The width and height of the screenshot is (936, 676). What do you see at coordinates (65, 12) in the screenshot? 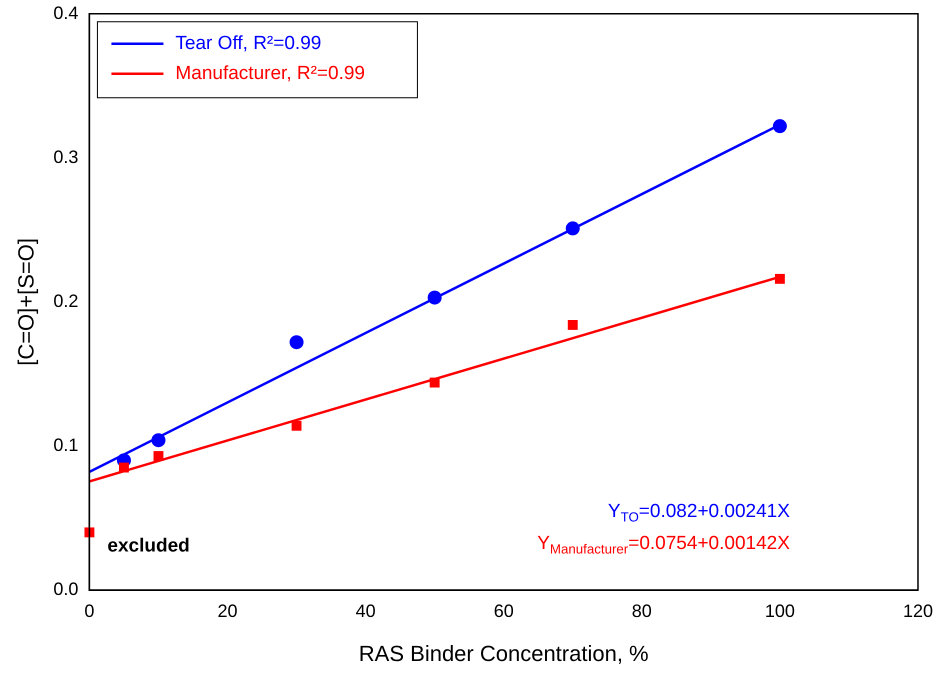
I see `y-tick-label: 0.4` at bounding box center [65, 12].